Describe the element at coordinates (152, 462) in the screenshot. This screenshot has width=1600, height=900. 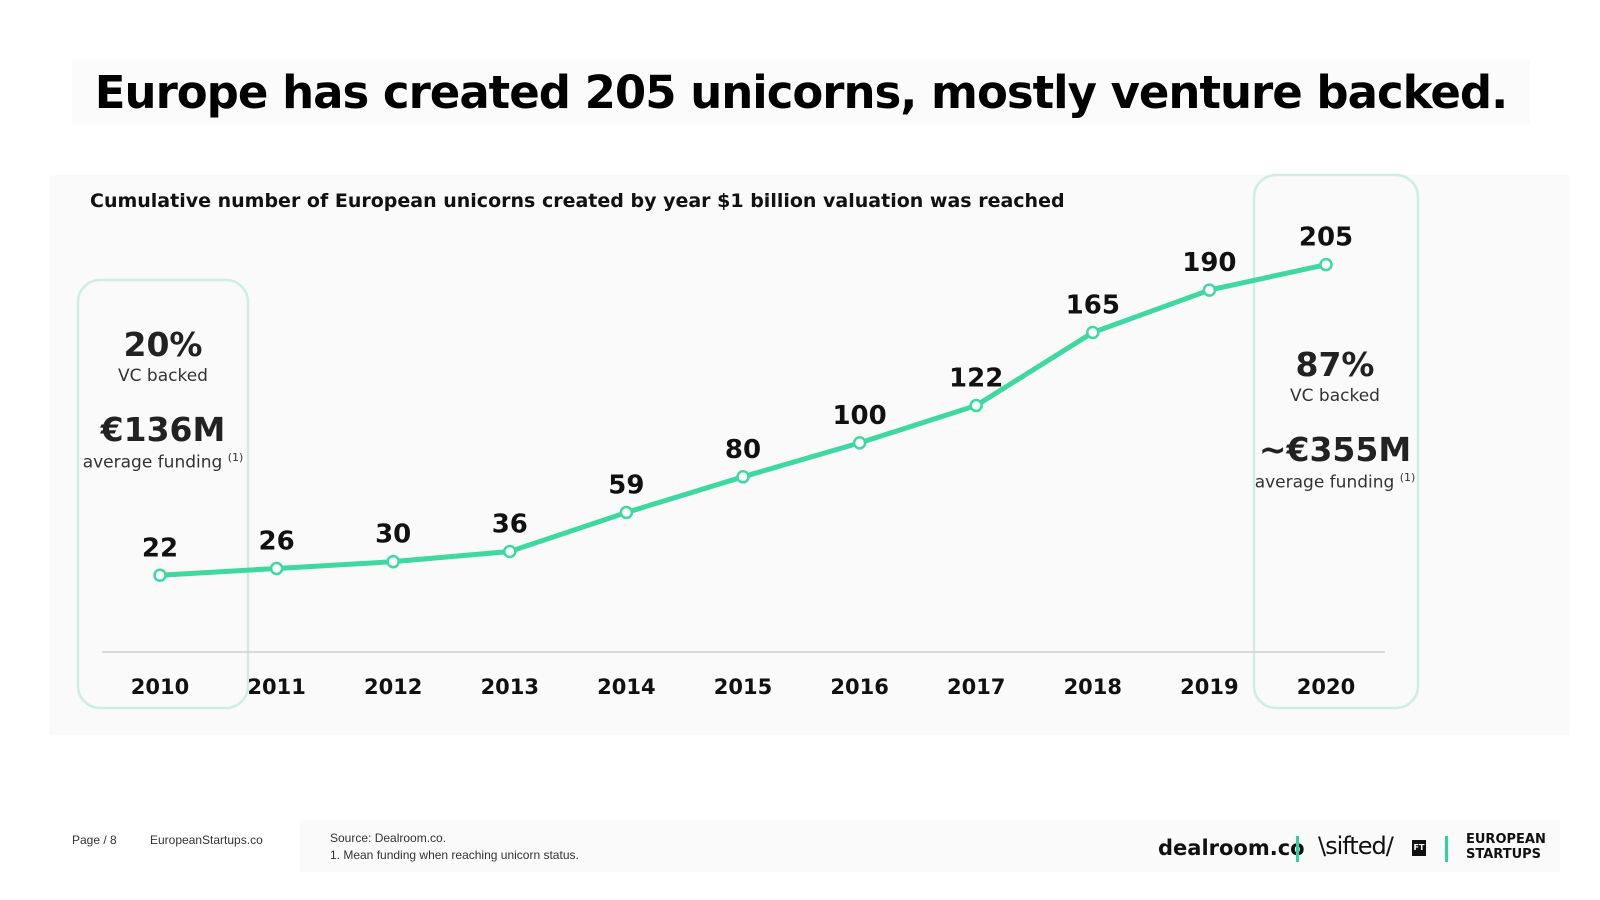
I see `left-funding-label: average funding` at that location.